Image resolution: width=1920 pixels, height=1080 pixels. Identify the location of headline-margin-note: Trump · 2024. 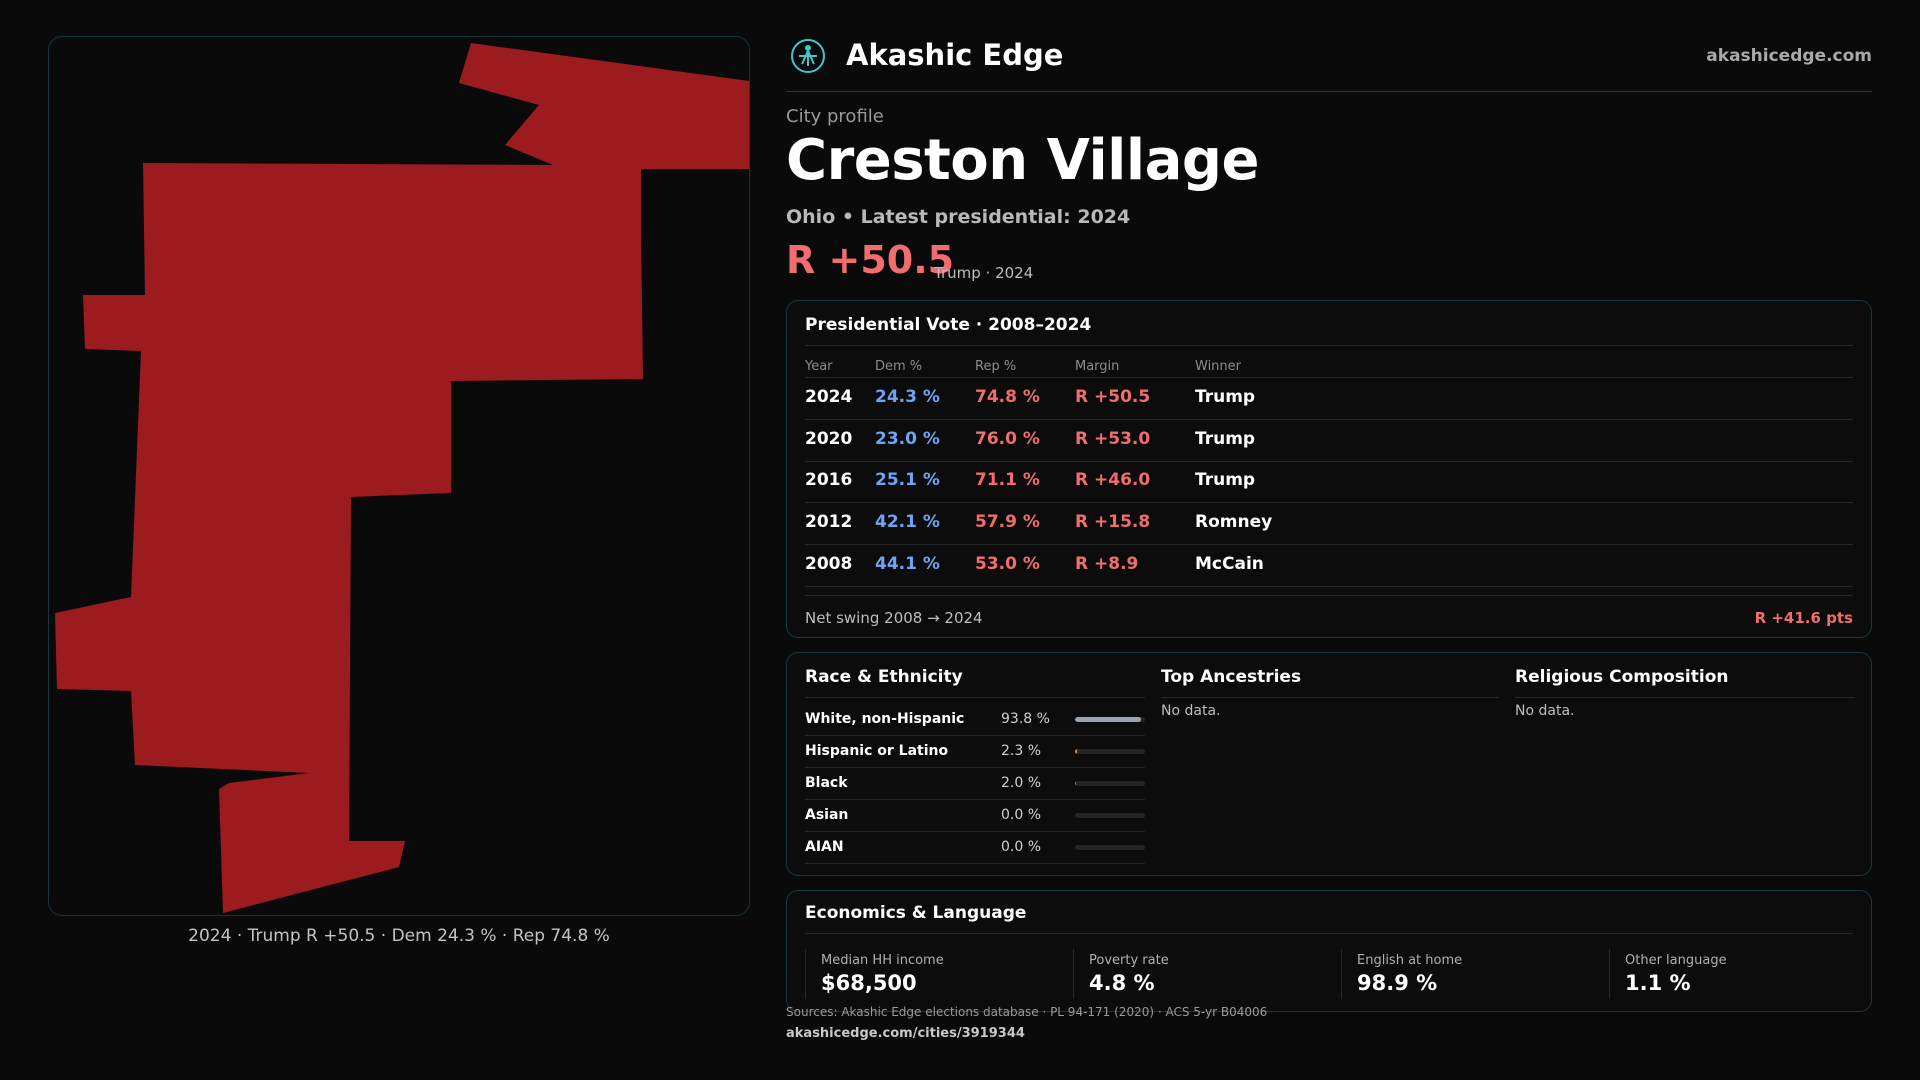
(984, 273).